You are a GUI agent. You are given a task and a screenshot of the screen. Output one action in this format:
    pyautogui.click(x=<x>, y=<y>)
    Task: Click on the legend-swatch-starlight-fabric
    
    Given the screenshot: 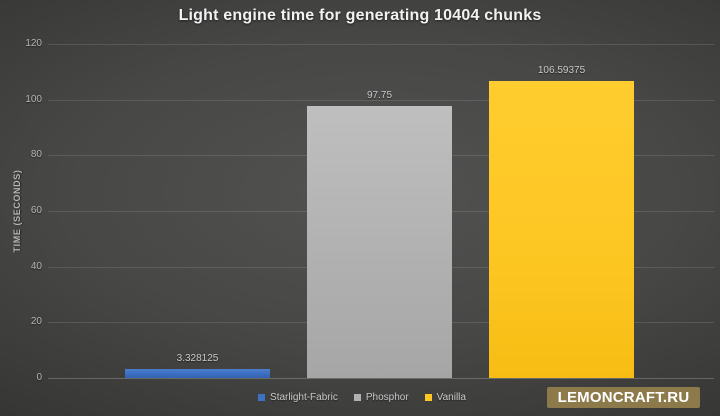 What is the action you would take?
    pyautogui.click(x=262, y=397)
    